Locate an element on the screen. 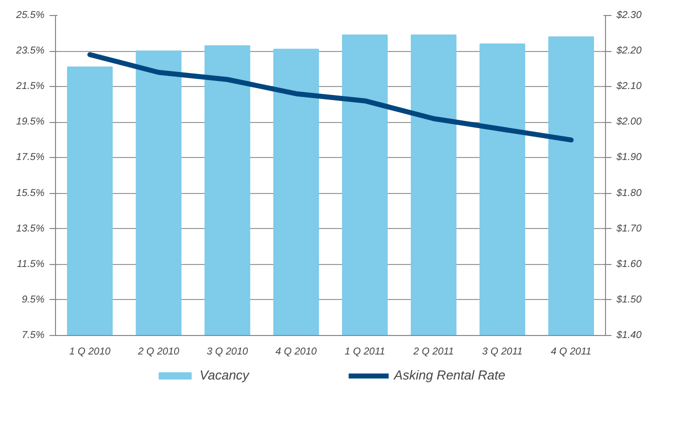 The image size is (681, 441). y-tick-label: 13.5% is located at coordinates (30, 228).